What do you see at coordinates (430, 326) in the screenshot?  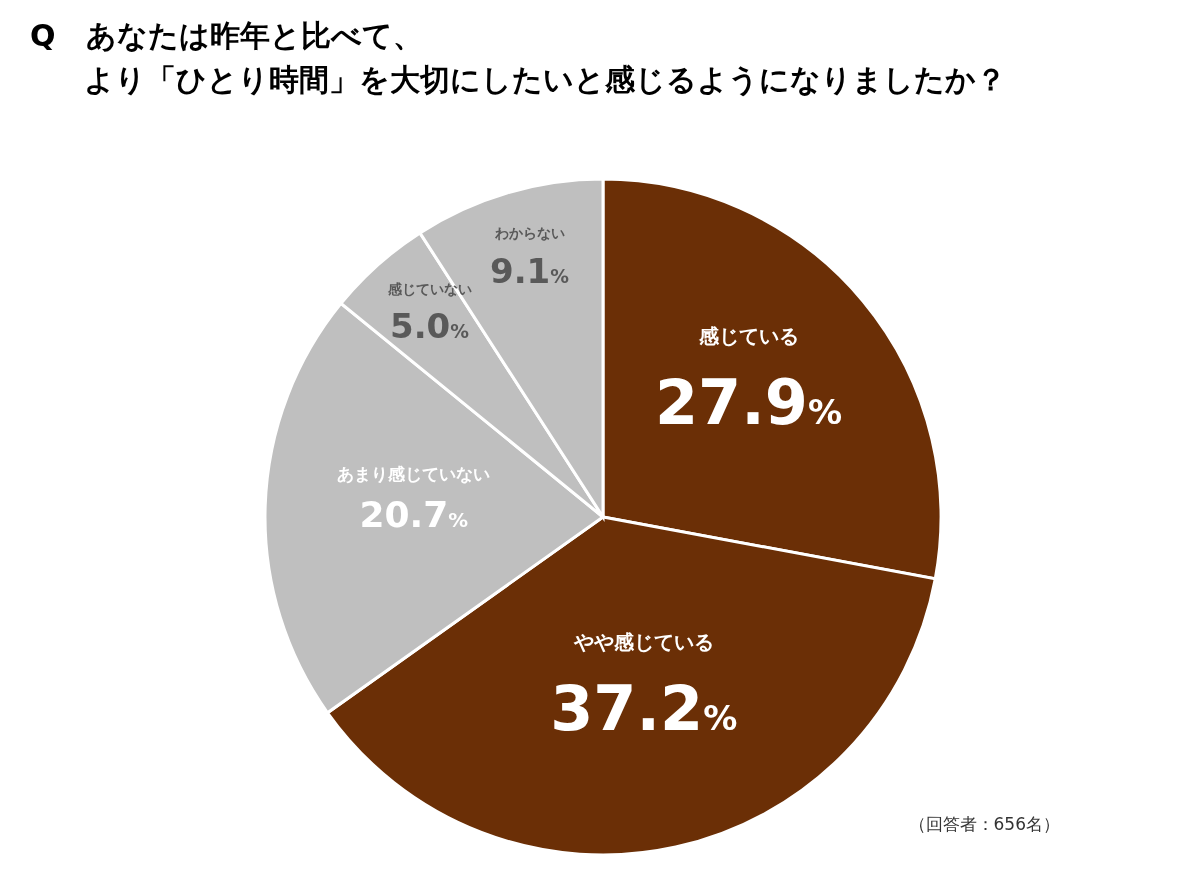 I see `data-label: 5.0%` at bounding box center [430, 326].